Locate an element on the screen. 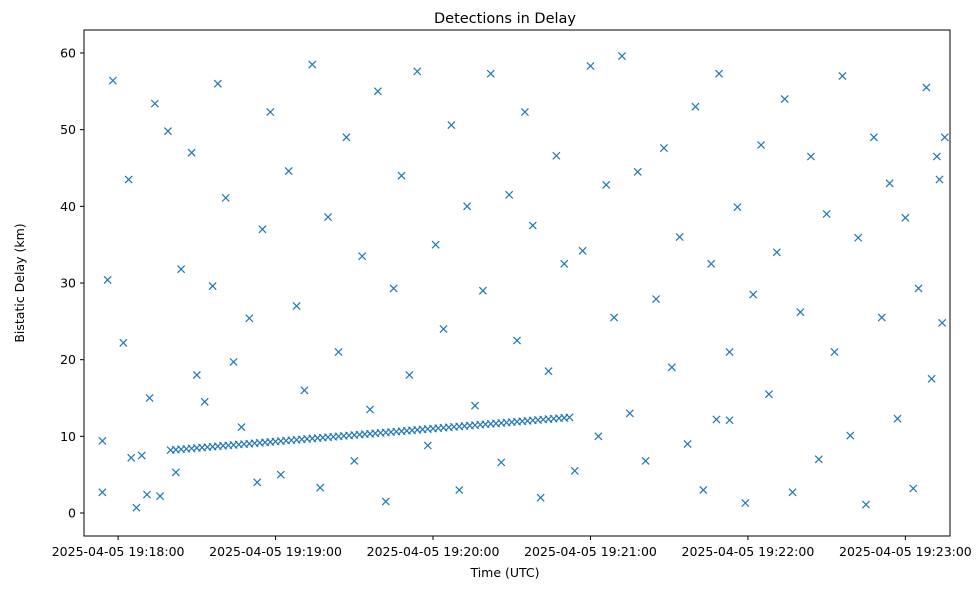 The height and width of the screenshot is (590, 979). y-tick-label: 20 is located at coordinates (68, 359).